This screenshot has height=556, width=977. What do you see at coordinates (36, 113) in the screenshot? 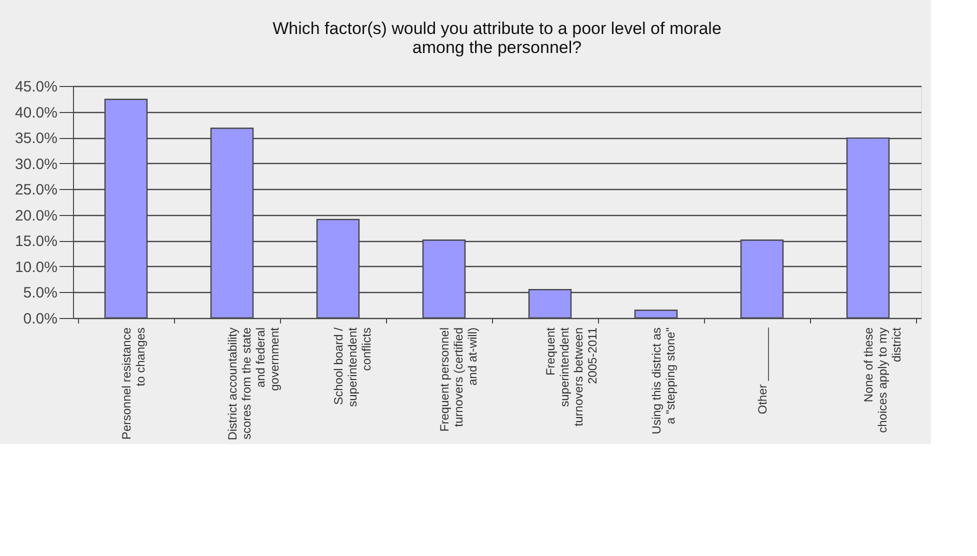
I see `y-tick-label: 40.0%` at bounding box center [36, 113].